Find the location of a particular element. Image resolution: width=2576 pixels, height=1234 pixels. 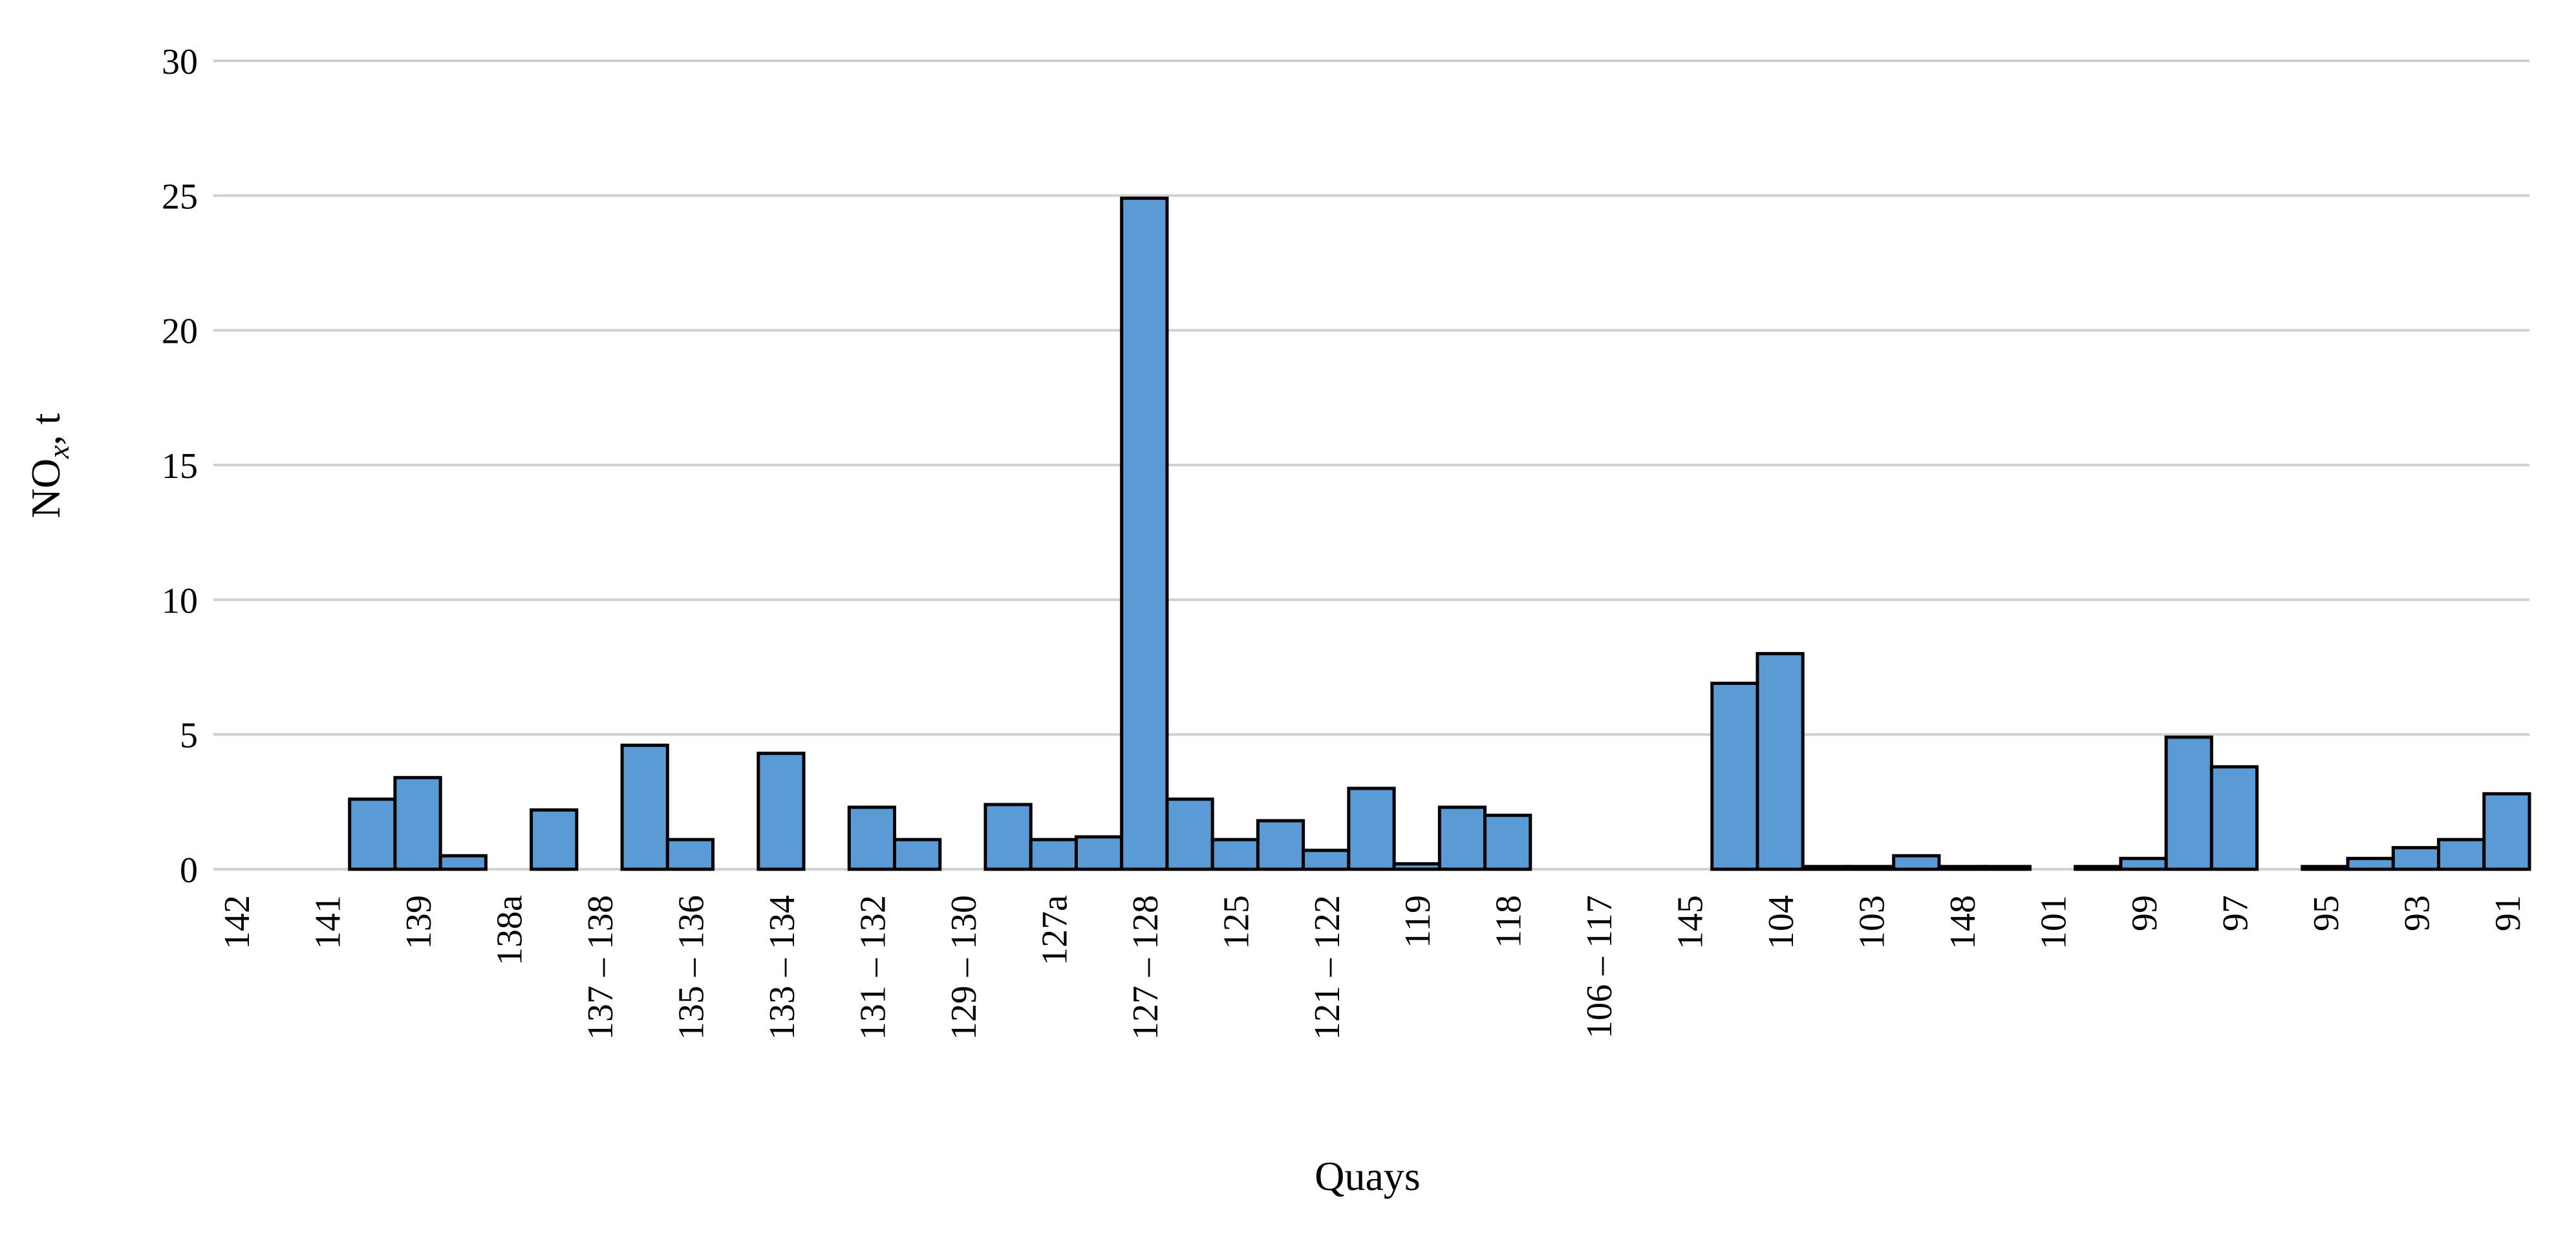

x-tick-label: 103 is located at coordinates (1872, 922).